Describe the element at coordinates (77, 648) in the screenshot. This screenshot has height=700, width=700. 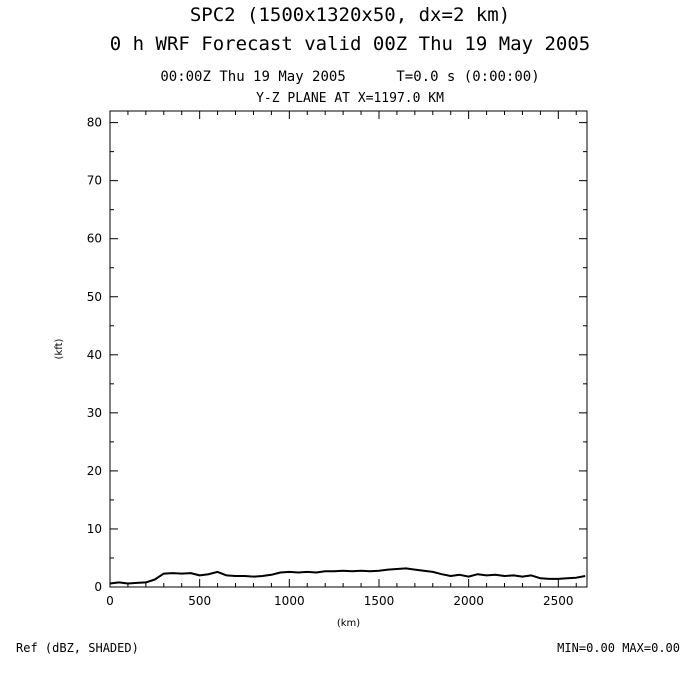
I see `field-label: Ref (dBZ, SHADED)` at that location.